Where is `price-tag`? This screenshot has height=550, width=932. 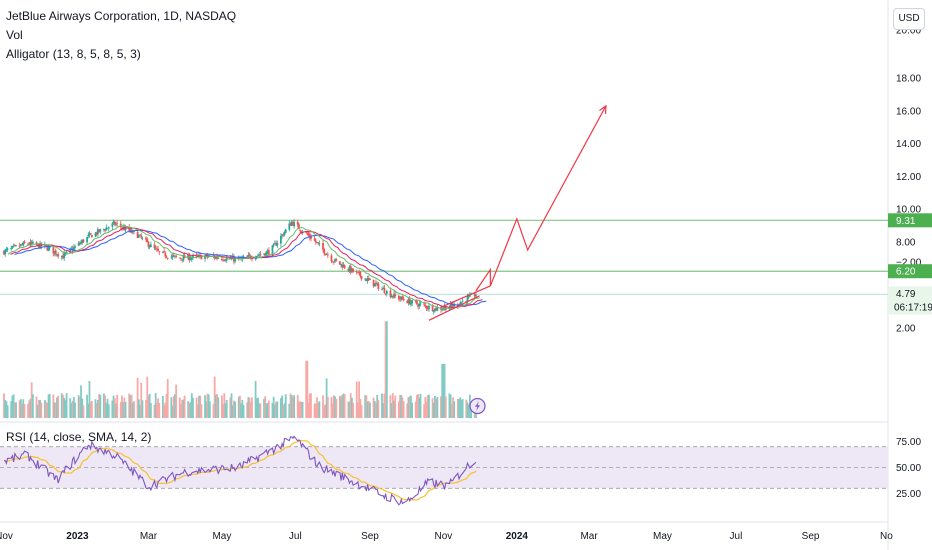 price-tag is located at coordinates (910, 300).